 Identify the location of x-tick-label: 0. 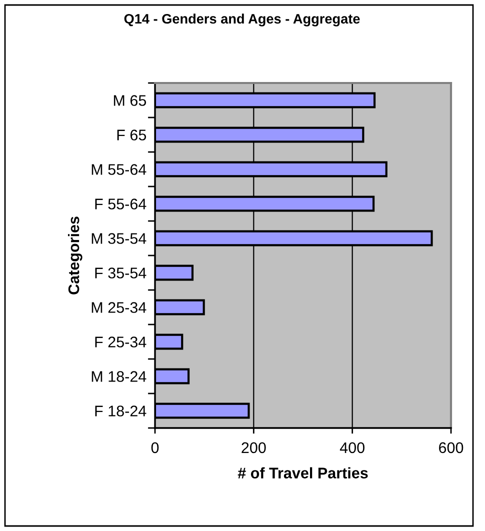
(155, 448).